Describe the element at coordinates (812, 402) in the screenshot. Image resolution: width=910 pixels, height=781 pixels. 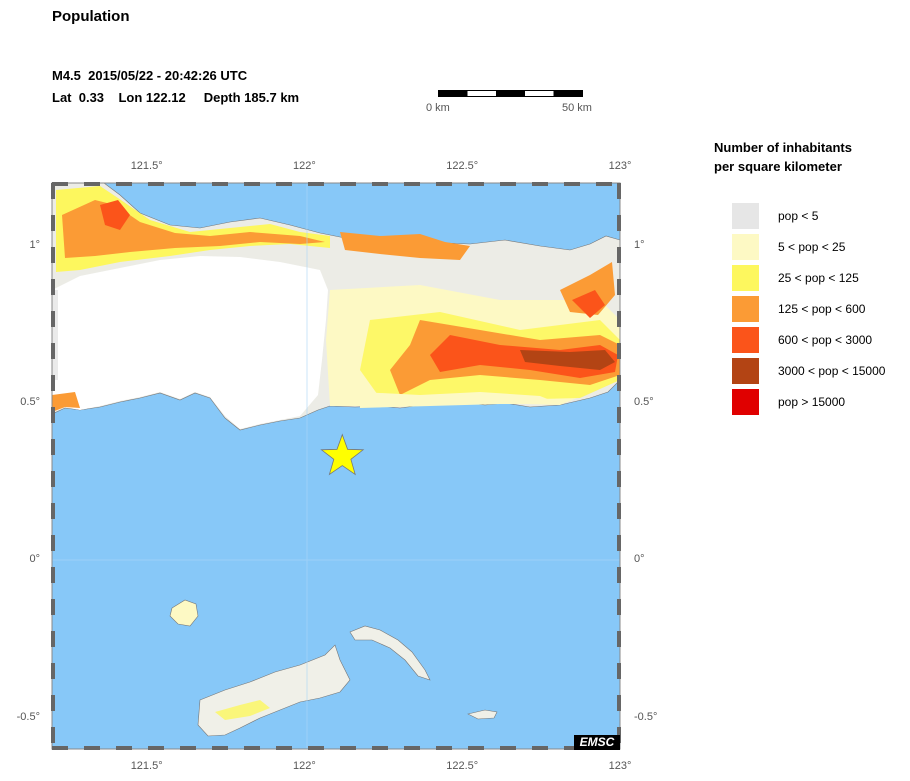
I see `legend-label: pop > 15000` at that location.